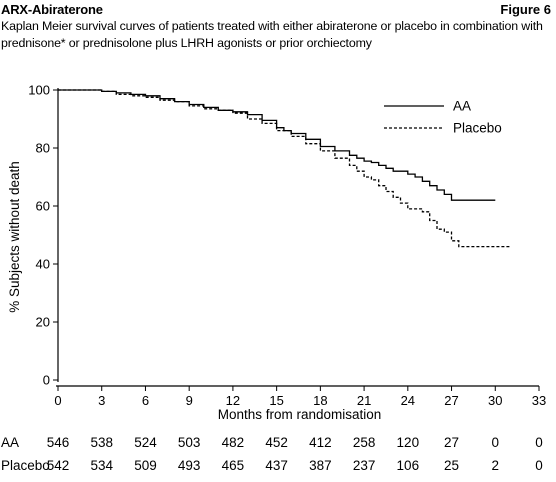 This screenshot has width=556, height=482. What do you see at coordinates (276, 465) in the screenshot?
I see `risk-cell: 437` at bounding box center [276, 465].